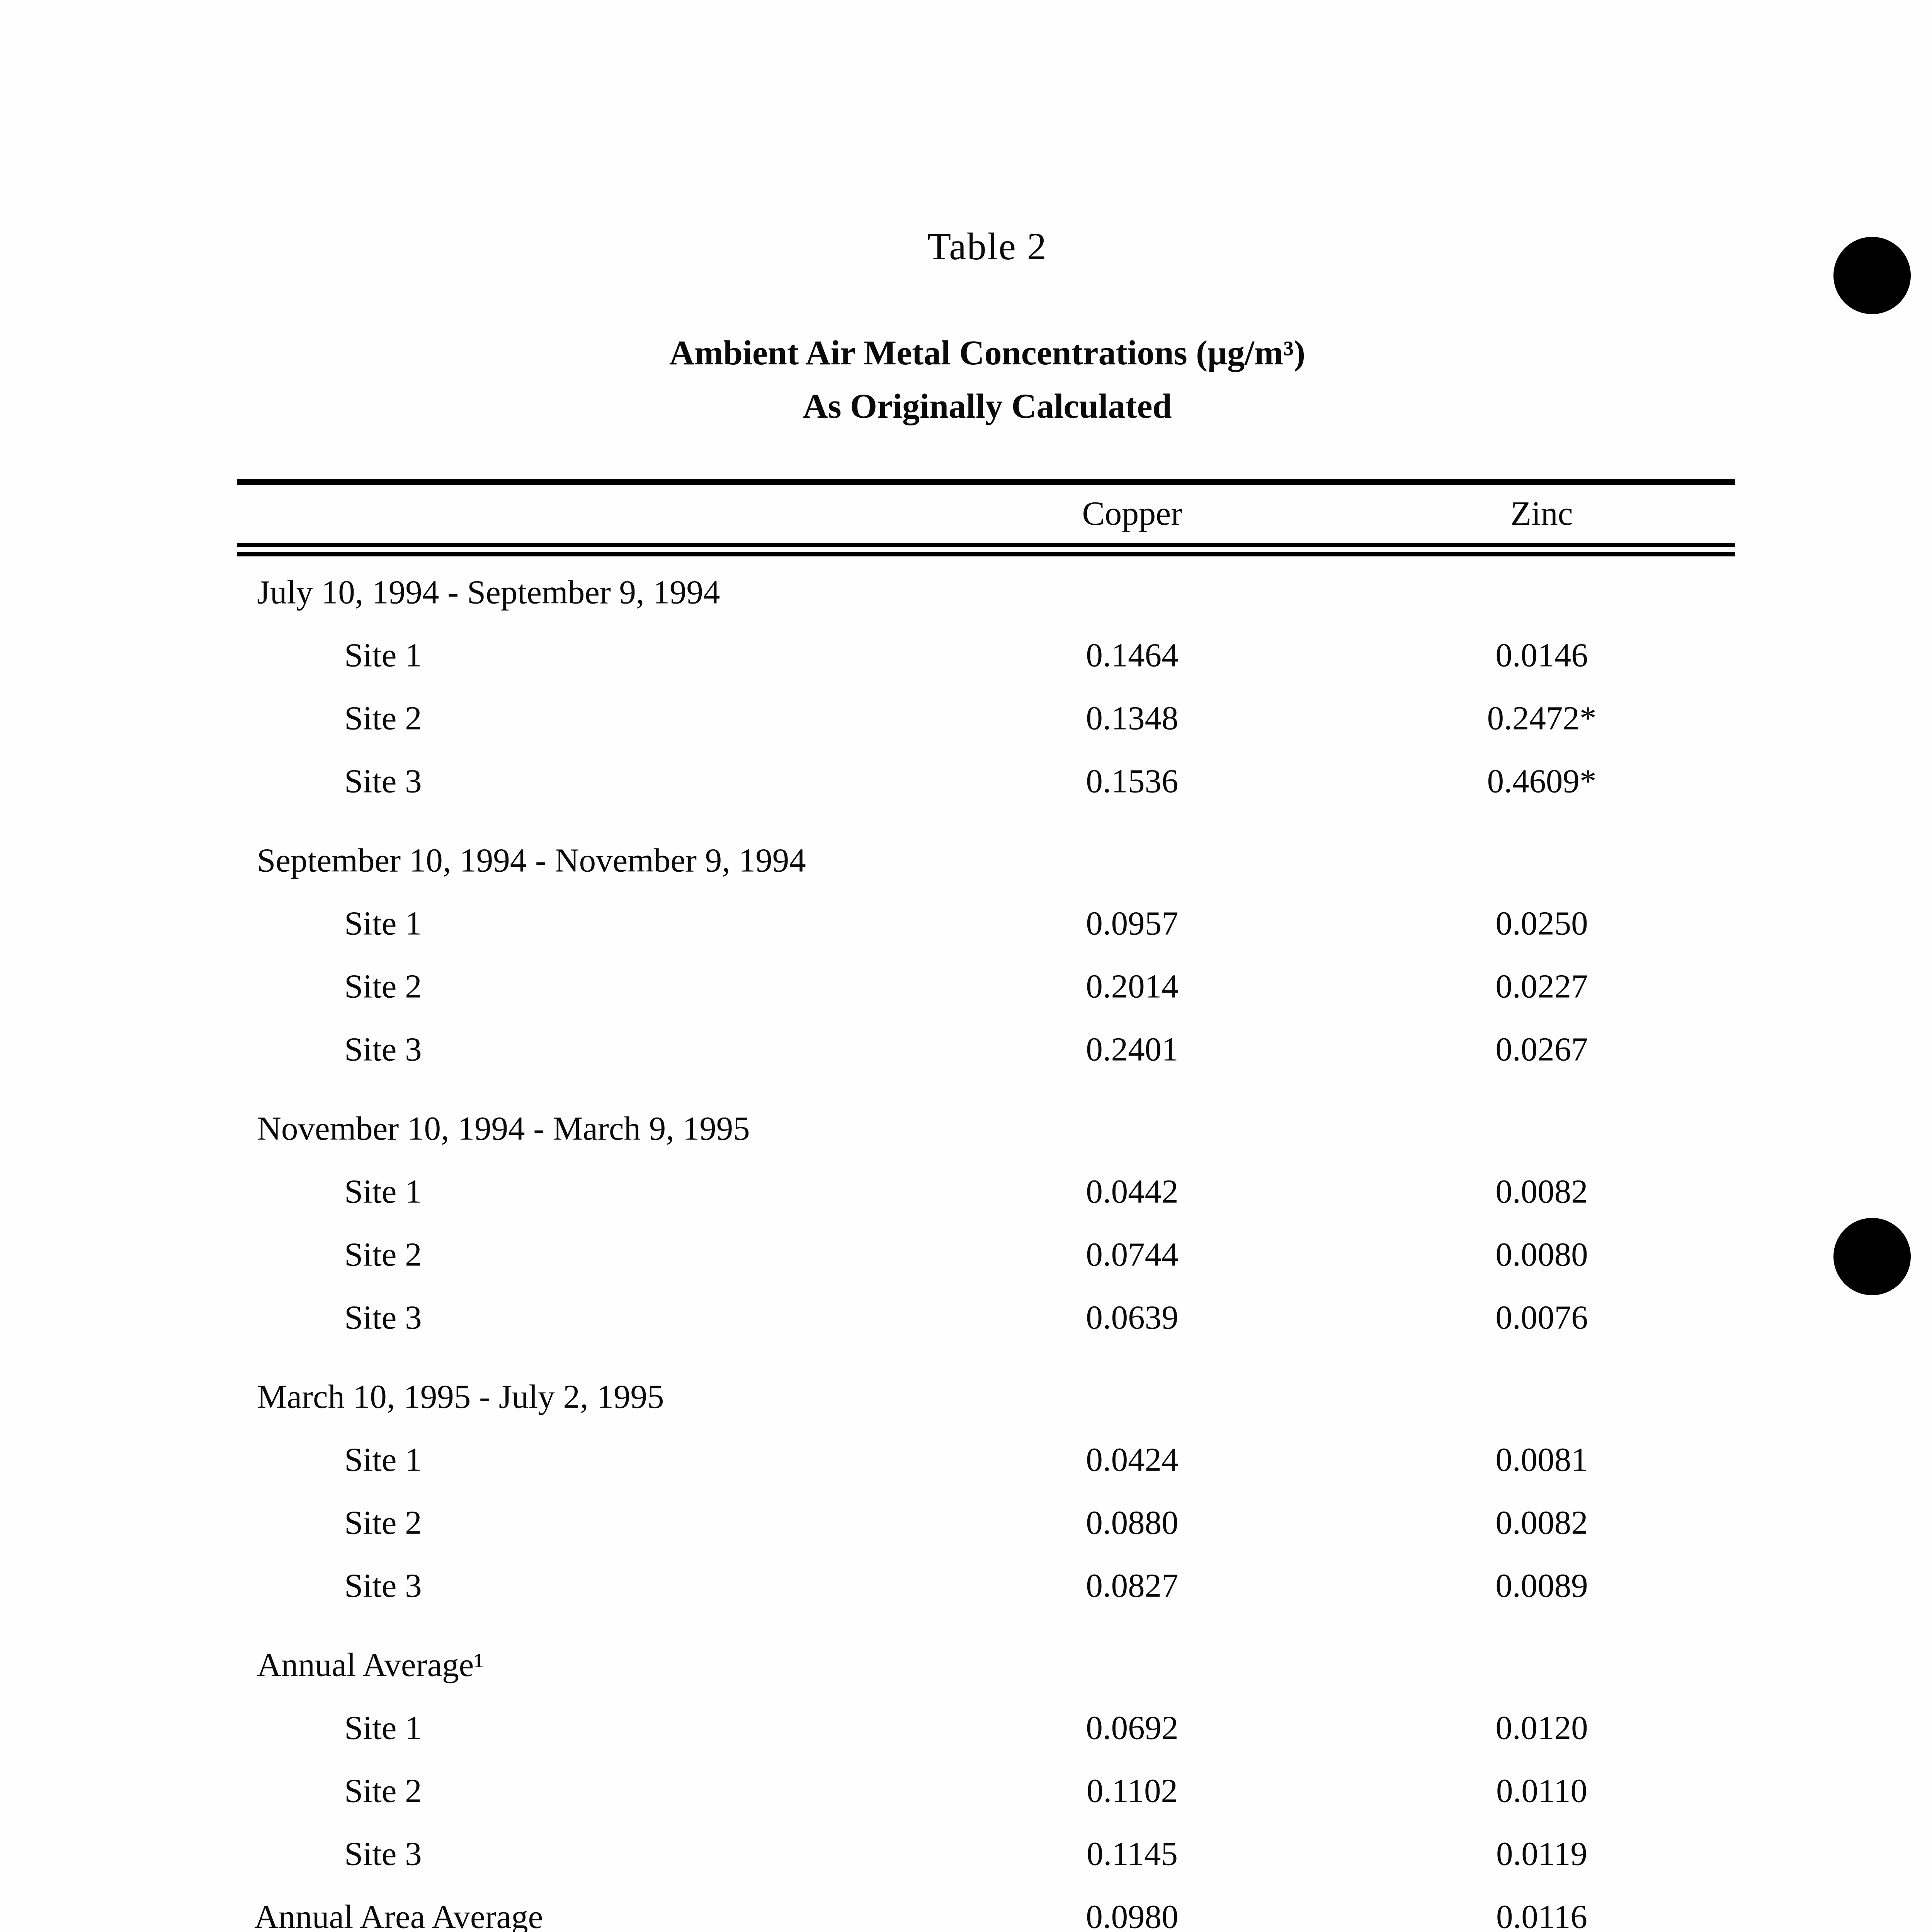 Image resolution: width=1932 pixels, height=1932 pixels. What do you see at coordinates (1872, 1256) in the screenshot?
I see `hole-punch-dot-middle` at bounding box center [1872, 1256].